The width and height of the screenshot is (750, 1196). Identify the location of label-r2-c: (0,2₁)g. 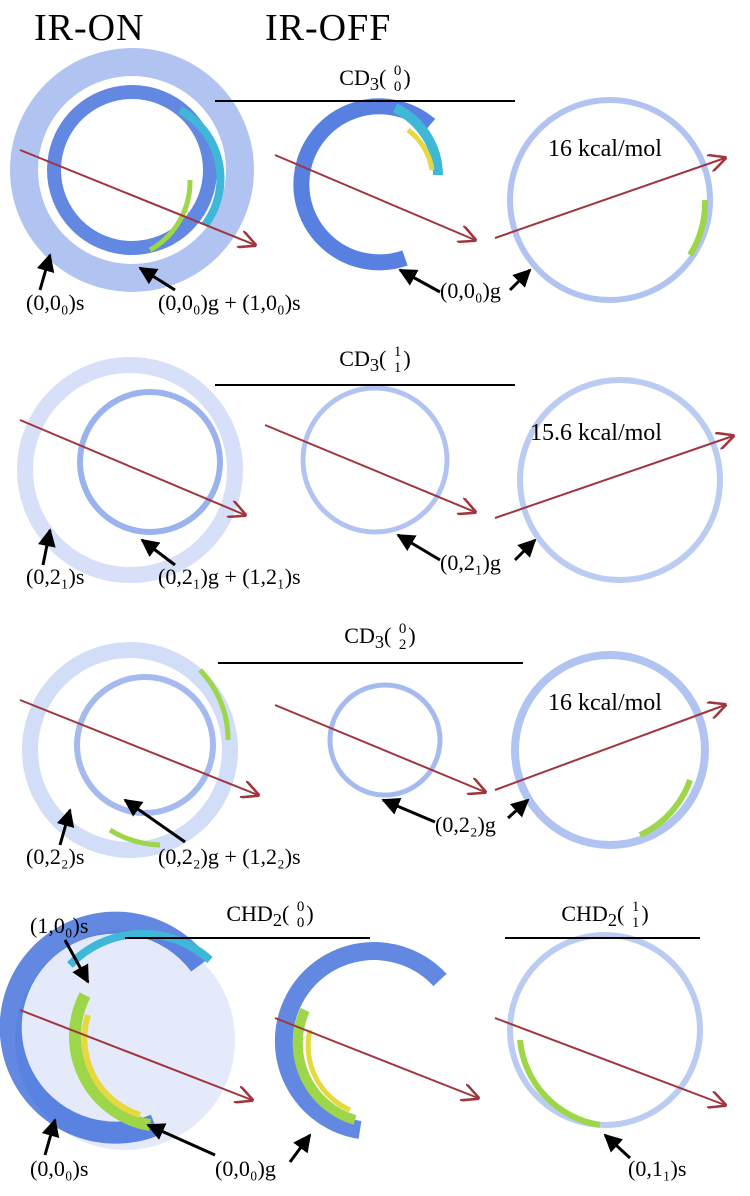
(470, 562).